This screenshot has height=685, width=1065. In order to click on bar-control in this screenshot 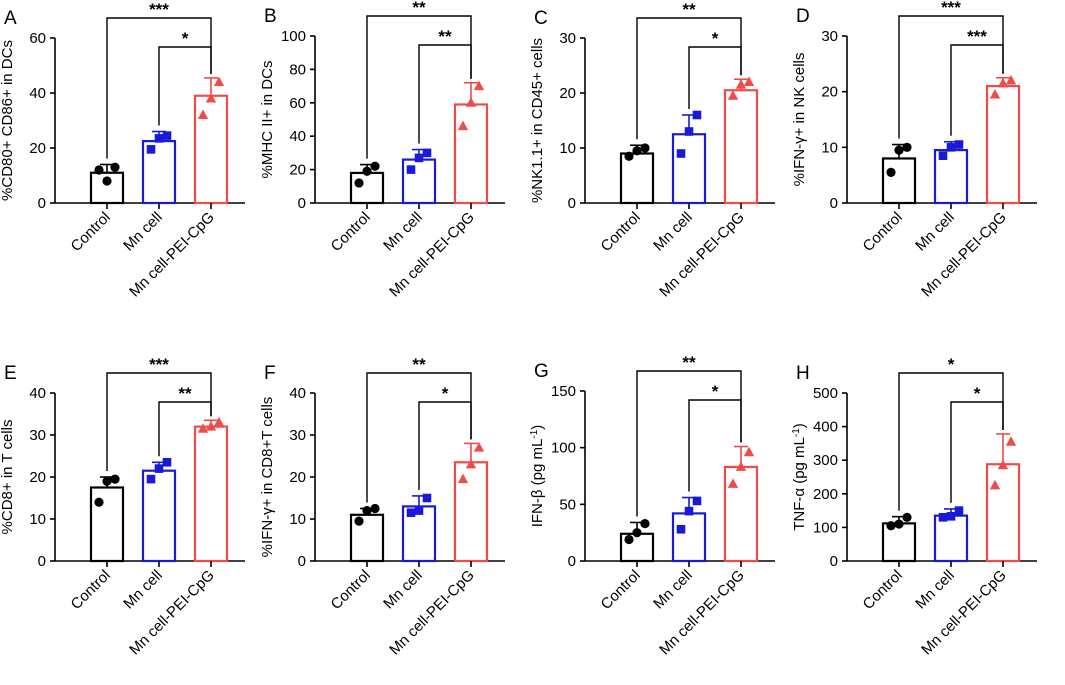, I will do `click(107, 524)`.